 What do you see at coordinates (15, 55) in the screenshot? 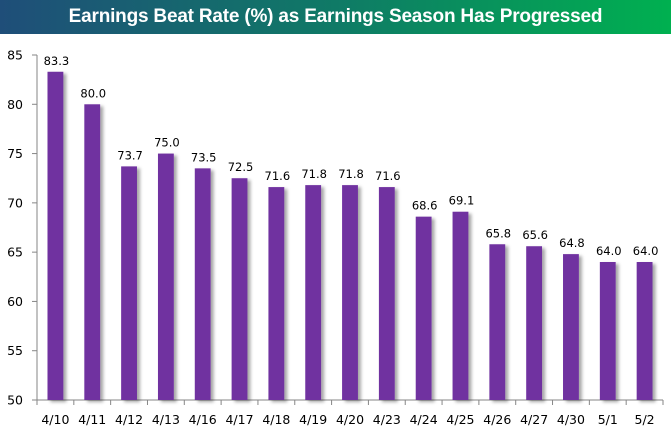
I see `y-tick-label: 85` at bounding box center [15, 55].